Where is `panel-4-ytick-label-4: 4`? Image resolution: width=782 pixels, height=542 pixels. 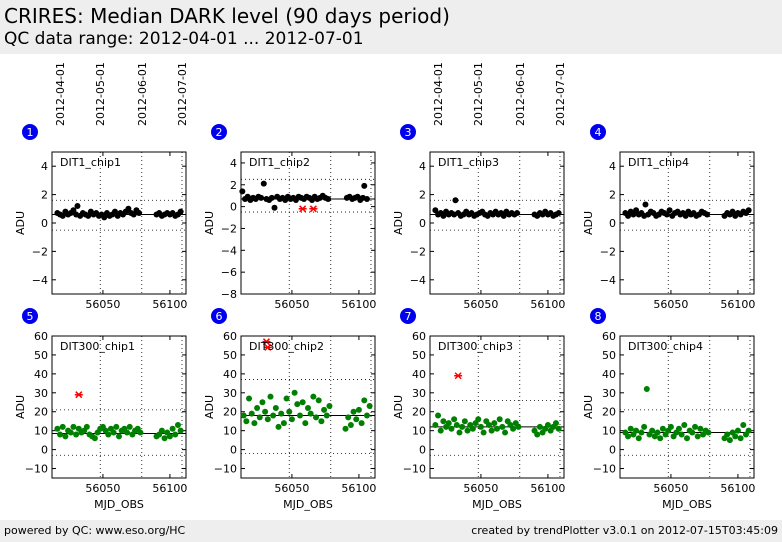
panel-4-ytick-label-4: 4 is located at coordinates (612, 166).